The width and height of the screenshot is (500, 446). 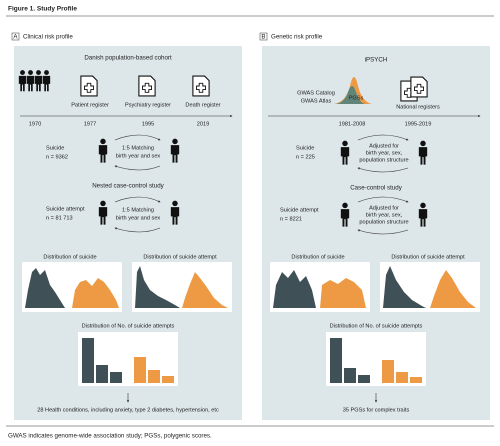 I want to click on timeline-year: 2019, so click(x=203, y=124).